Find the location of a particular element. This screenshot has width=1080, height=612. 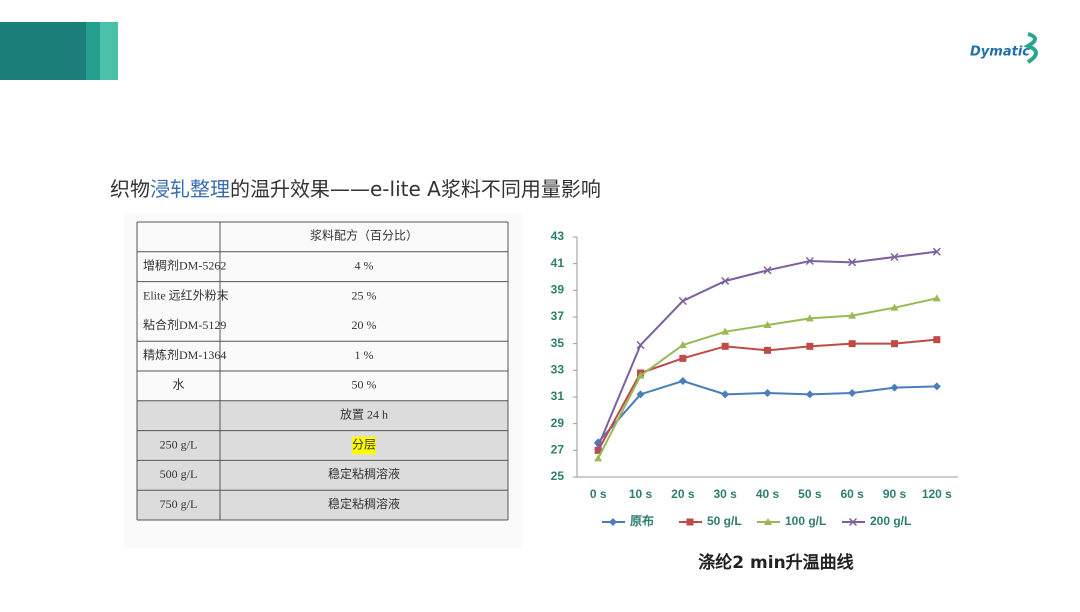

logo: Dymatic is located at coordinates (1000, 52).